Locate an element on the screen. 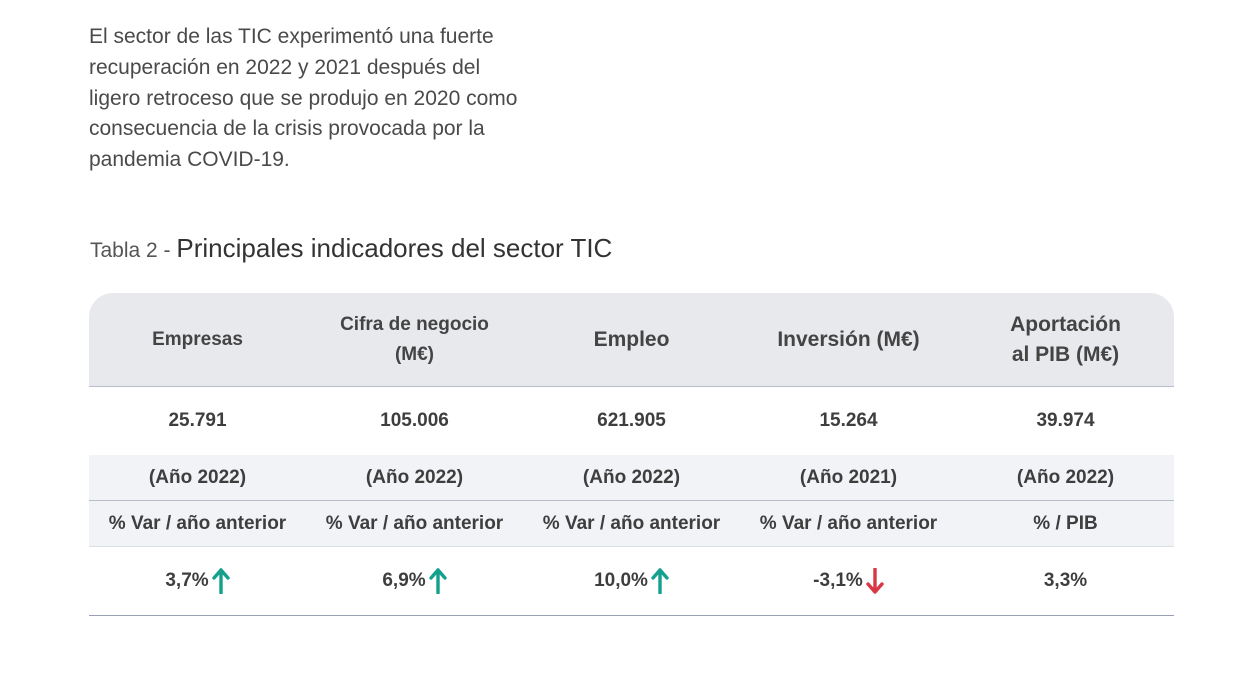 Image resolution: width=1246 pixels, height=680 pixels. year-cell: (Año 2021) is located at coordinates (848, 477).